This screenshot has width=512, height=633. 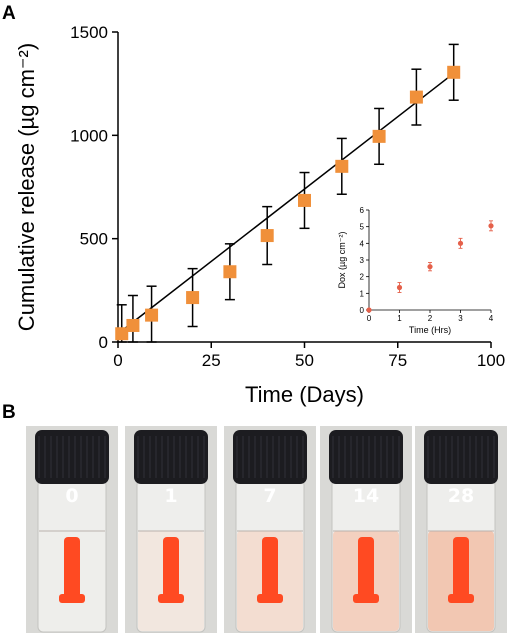 What do you see at coordinates (72, 529) in the screenshot?
I see `vial: 0` at bounding box center [72, 529].